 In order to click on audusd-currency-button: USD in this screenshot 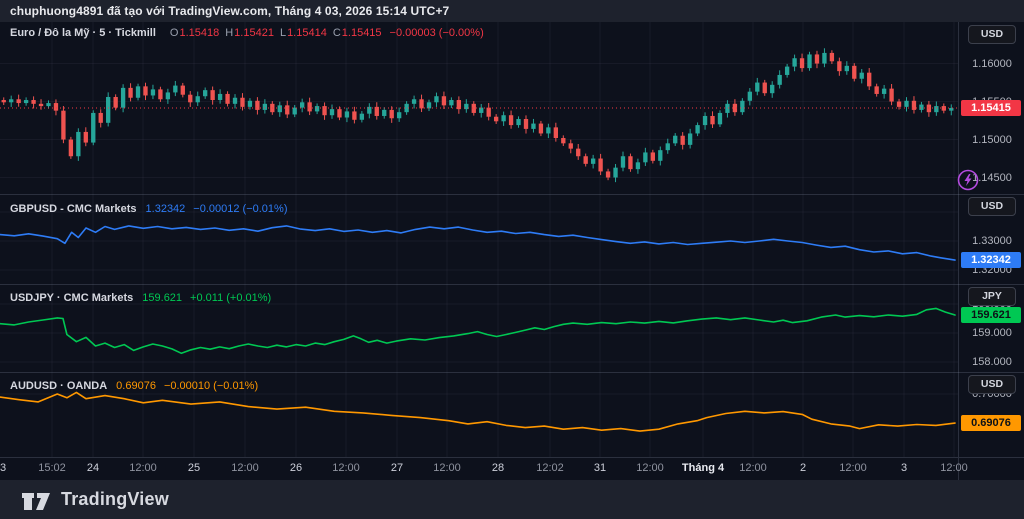, I will do `click(992, 384)`.